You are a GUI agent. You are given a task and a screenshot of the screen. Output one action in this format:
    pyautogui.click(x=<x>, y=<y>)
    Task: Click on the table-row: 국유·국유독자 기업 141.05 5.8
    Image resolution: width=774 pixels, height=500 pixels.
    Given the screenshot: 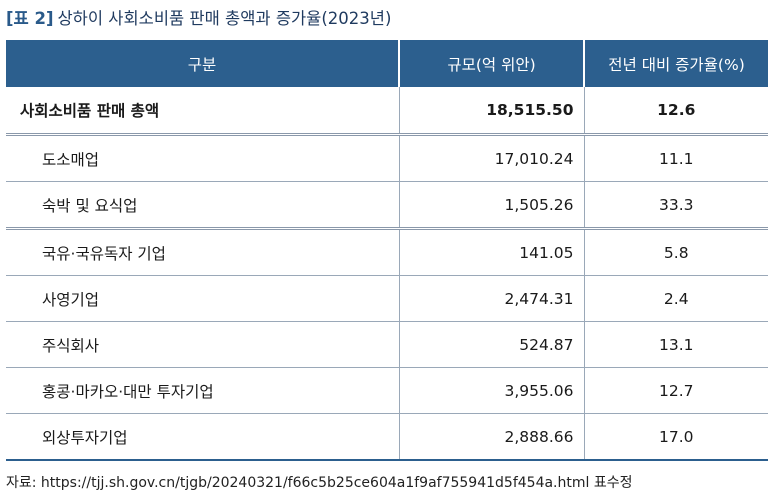 What is the action you would take?
    pyautogui.click(x=387, y=252)
    